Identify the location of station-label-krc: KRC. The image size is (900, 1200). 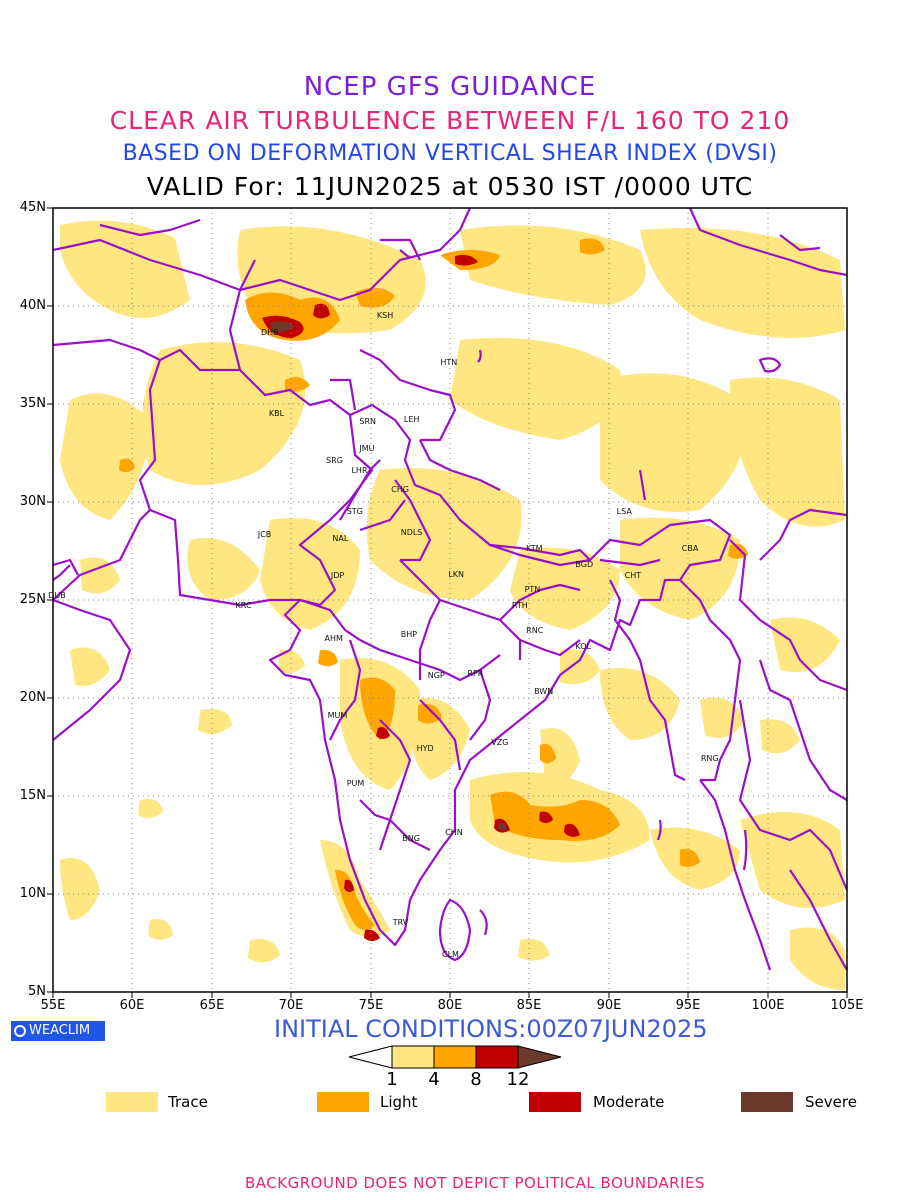
(243, 605).